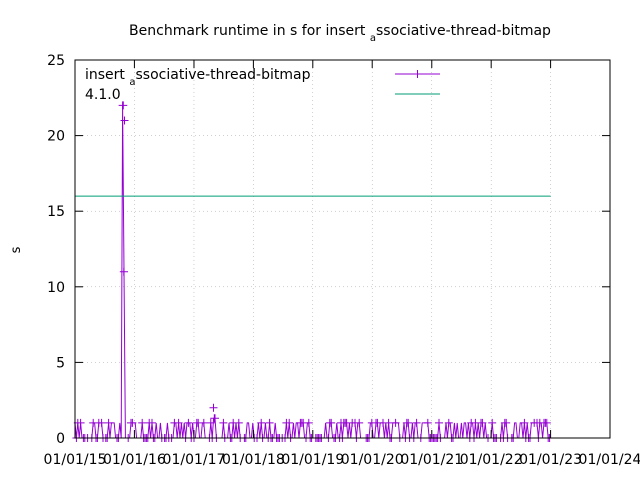 The image size is (640, 480). What do you see at coordinates (550, 460) in the screenshot?
I see `x-tick-label: 01/01/23` at bounding box center [550, 460].